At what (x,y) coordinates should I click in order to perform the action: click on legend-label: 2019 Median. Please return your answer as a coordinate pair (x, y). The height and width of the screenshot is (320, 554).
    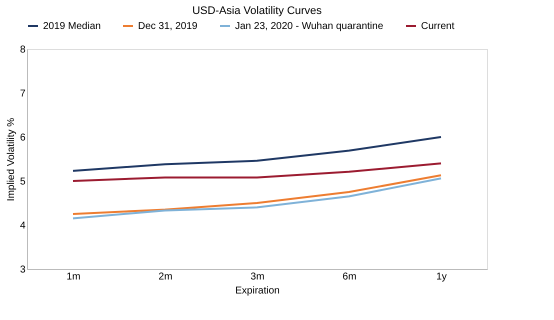
    Looking at the image, I should click on (72, 26).